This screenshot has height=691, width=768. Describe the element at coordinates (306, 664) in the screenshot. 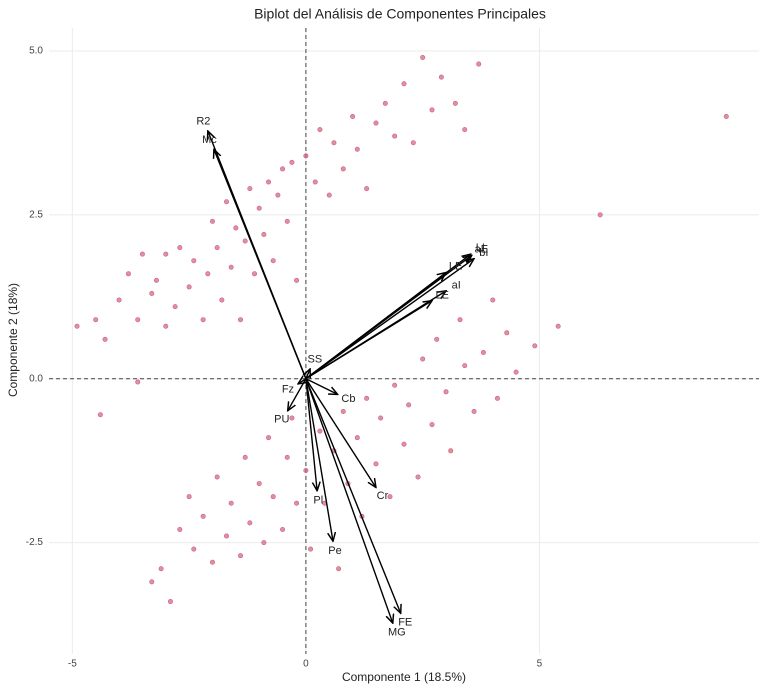

I see `x-tick-label: 0` at that location.